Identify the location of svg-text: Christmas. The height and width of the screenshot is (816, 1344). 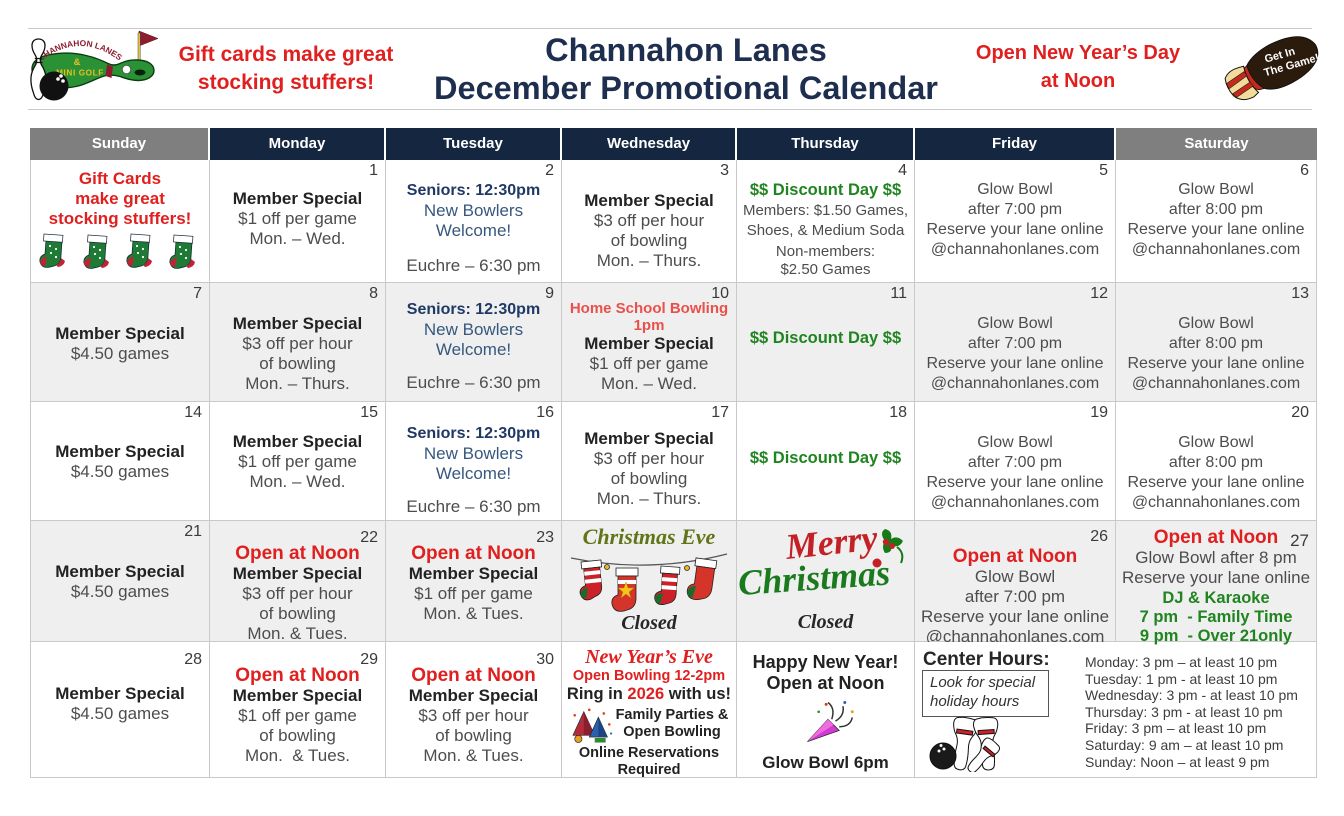
(814, 577).